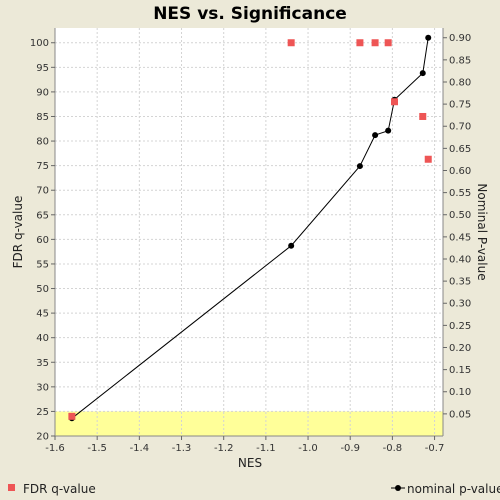  I want to click on significance-band, so click(249, 423).